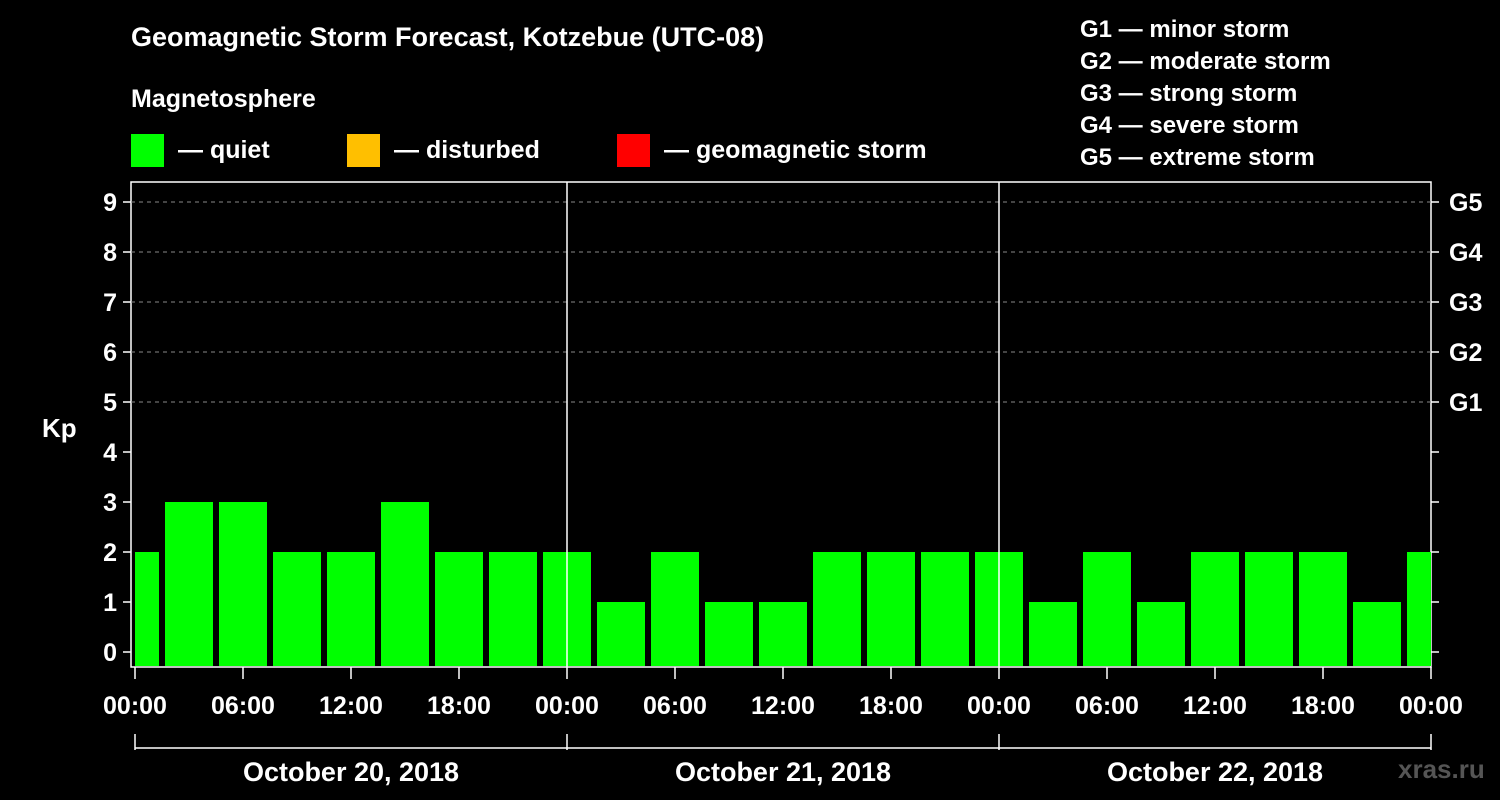 Image resolution: width=1500 pixels, height=800 pixels. I want to click on right-tick-label-g1: G1, so click(1465, 403).